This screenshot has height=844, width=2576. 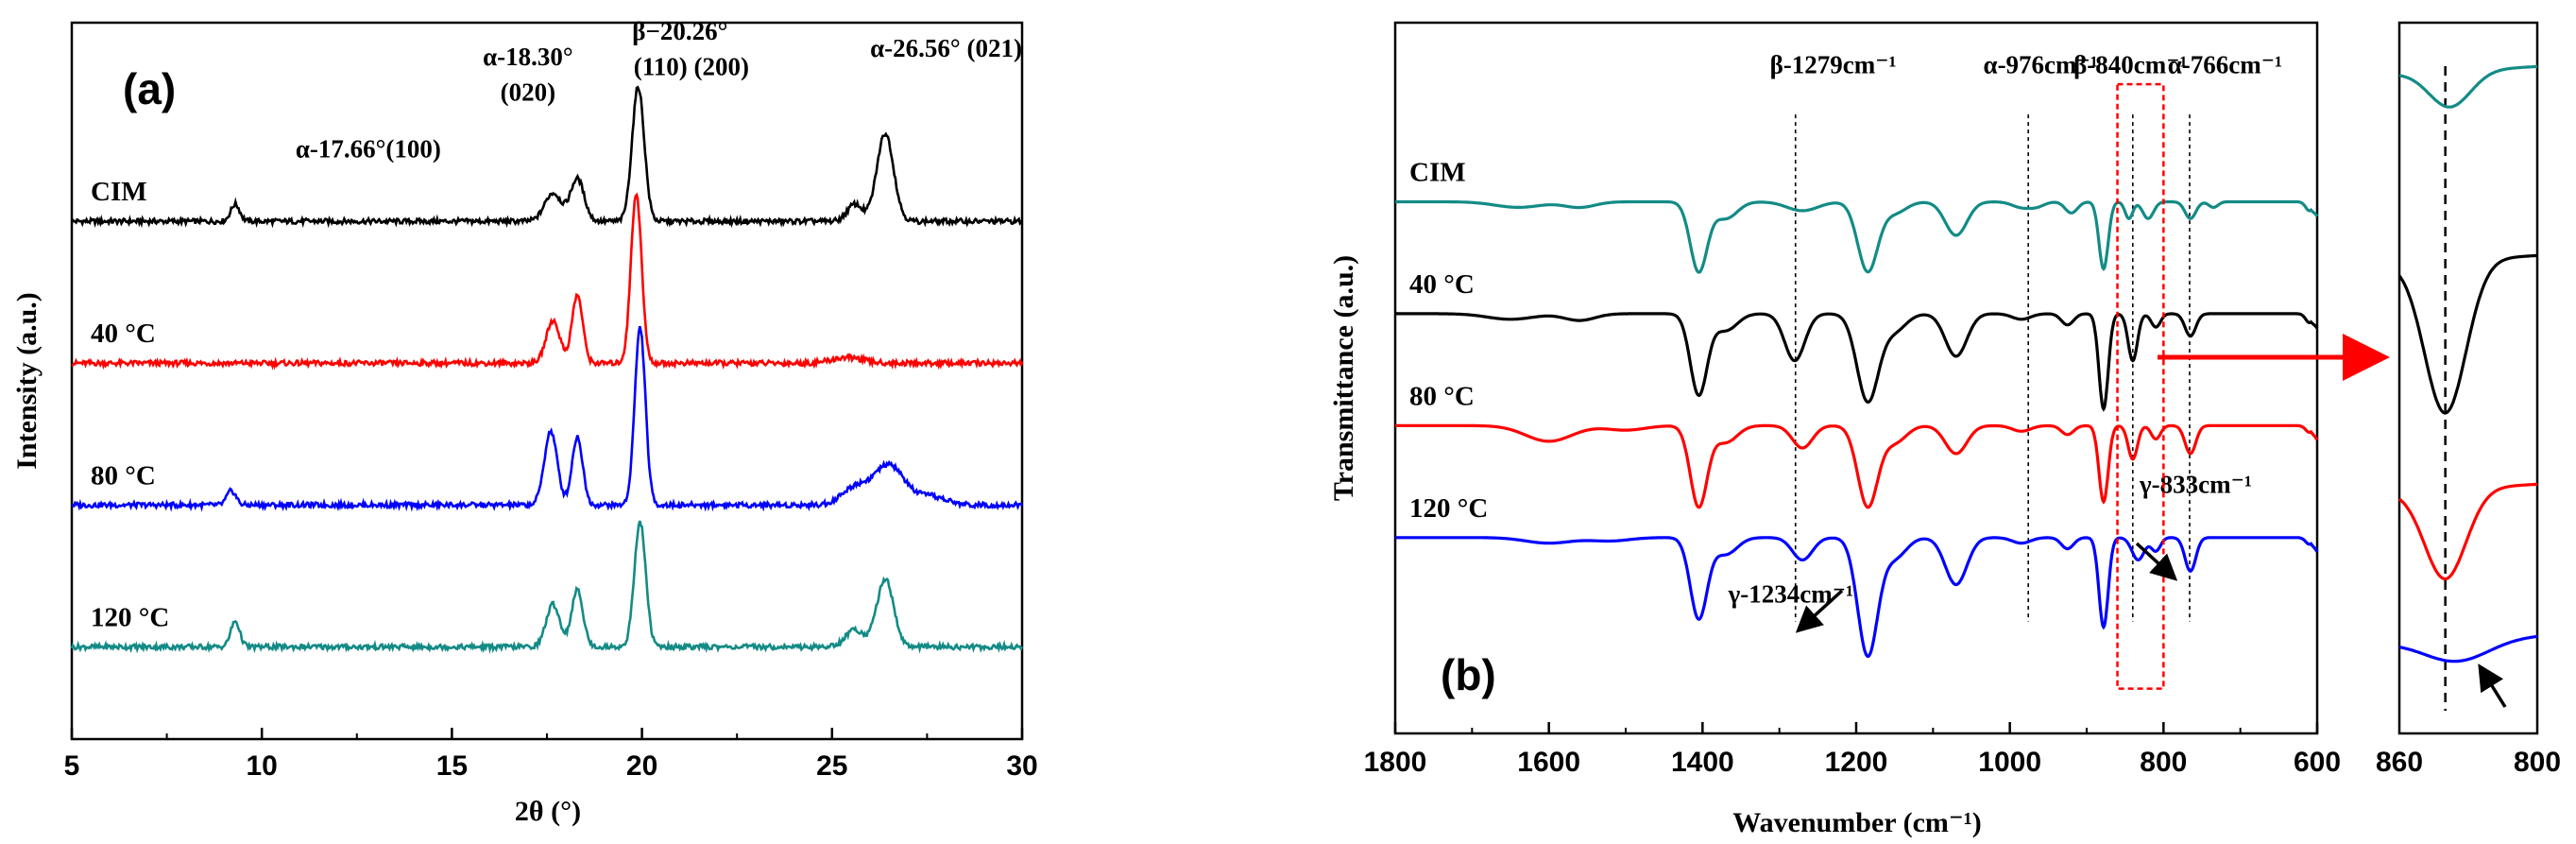 What do you see at coordinates (2225, 64) in the screenshot?
I see `panel-b-annotation: α-766cm⁻¹` at bounding box center [2225, 64].